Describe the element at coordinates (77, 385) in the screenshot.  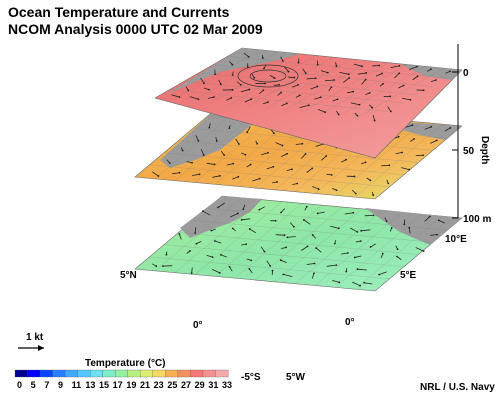
I see `colorbar-tick-label: 11` at that location.